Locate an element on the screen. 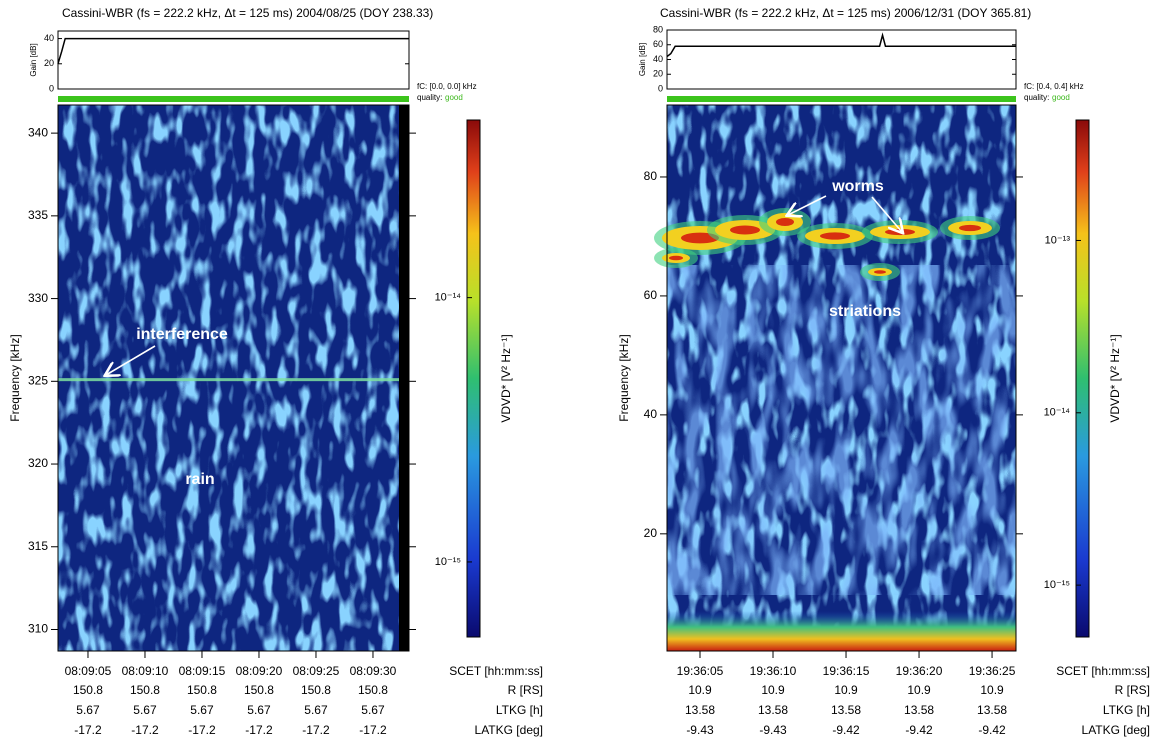 Image resolution: width=1153 pixels, height=741 pixels. cutoff-frequency: fC: [0.0, 0.0] kHz is located at coordinates (447, 86).